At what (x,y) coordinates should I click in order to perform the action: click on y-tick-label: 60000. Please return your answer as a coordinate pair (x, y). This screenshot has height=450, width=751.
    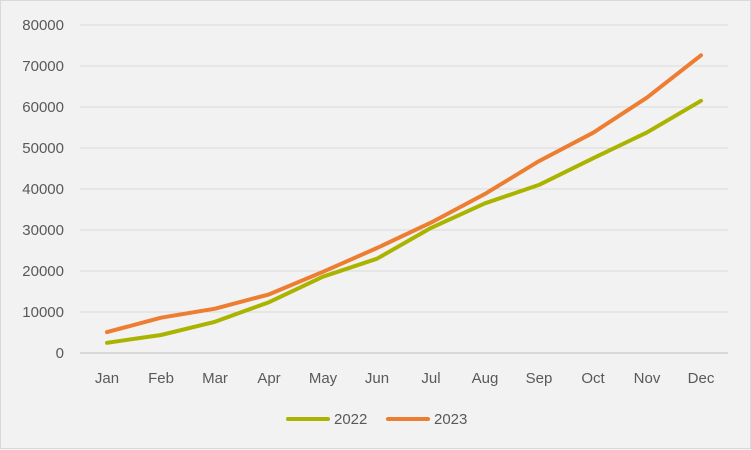
    Looking at the image, I should click on (43, 107).